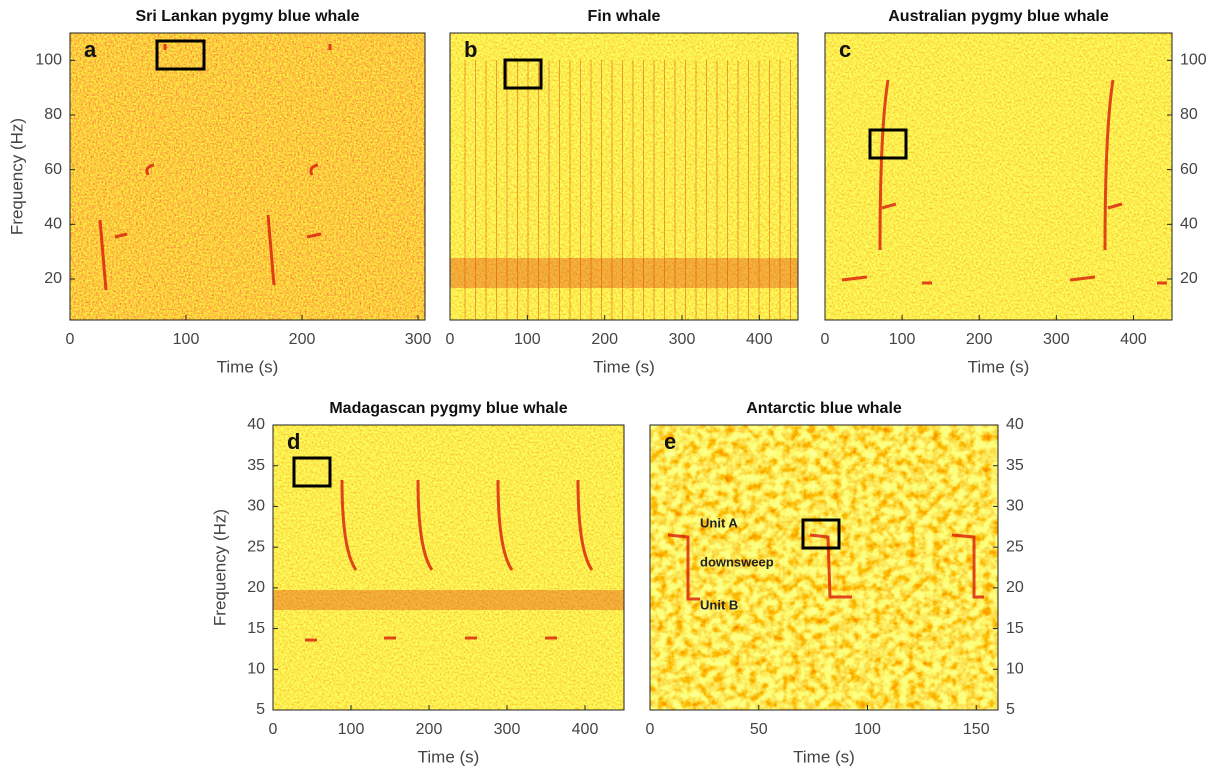  What do you see at coordinates (719, 522) in the screenshot?
I see `annotation: Unit A` at bounding box center [719, 522].